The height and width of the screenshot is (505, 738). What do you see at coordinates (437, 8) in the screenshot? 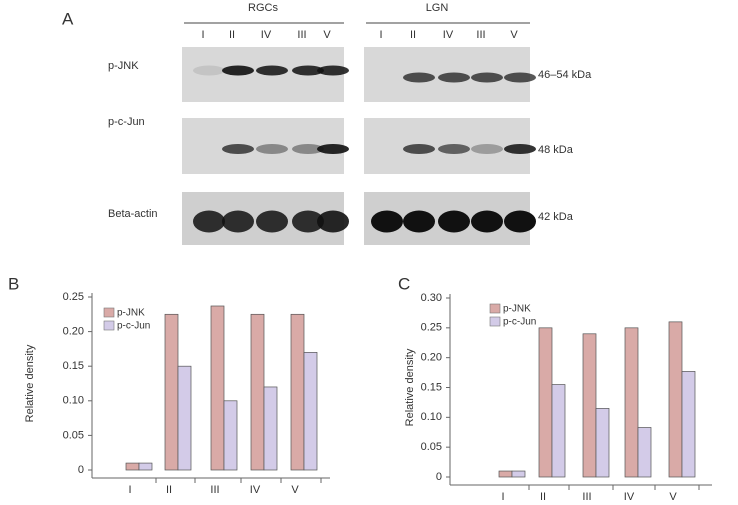
I see `group-label: LGN` at bounding box center [437, 8].